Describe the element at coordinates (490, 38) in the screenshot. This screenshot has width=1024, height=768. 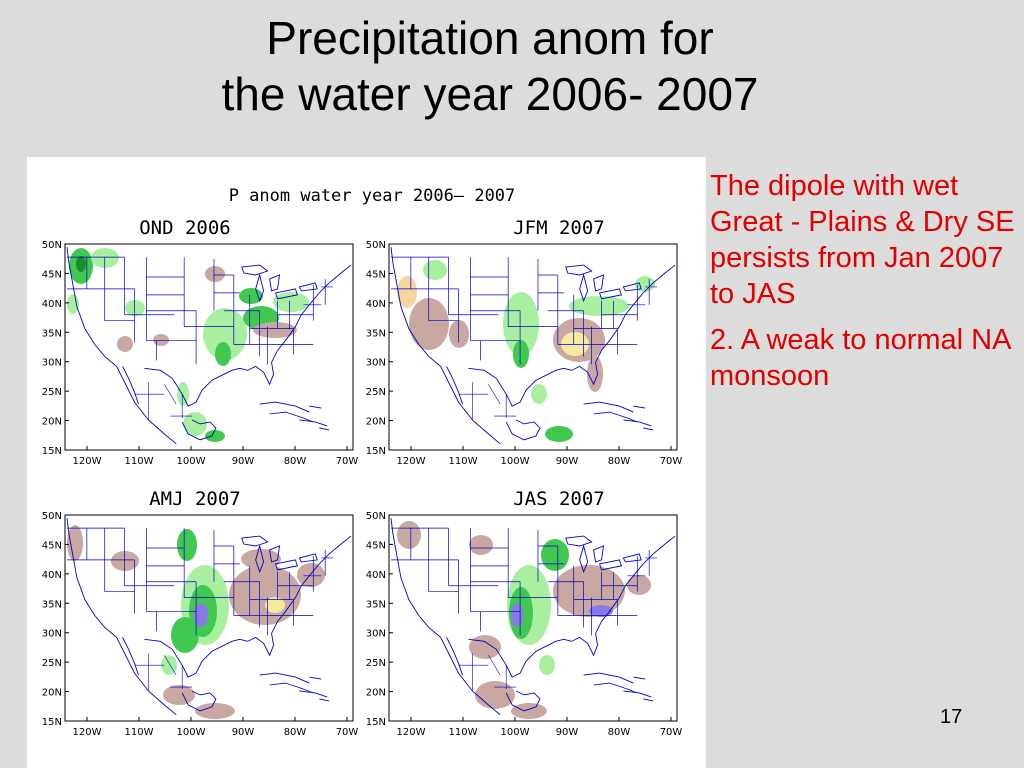
I see `slide-title-line-1: Precipitation anom for` at that location.